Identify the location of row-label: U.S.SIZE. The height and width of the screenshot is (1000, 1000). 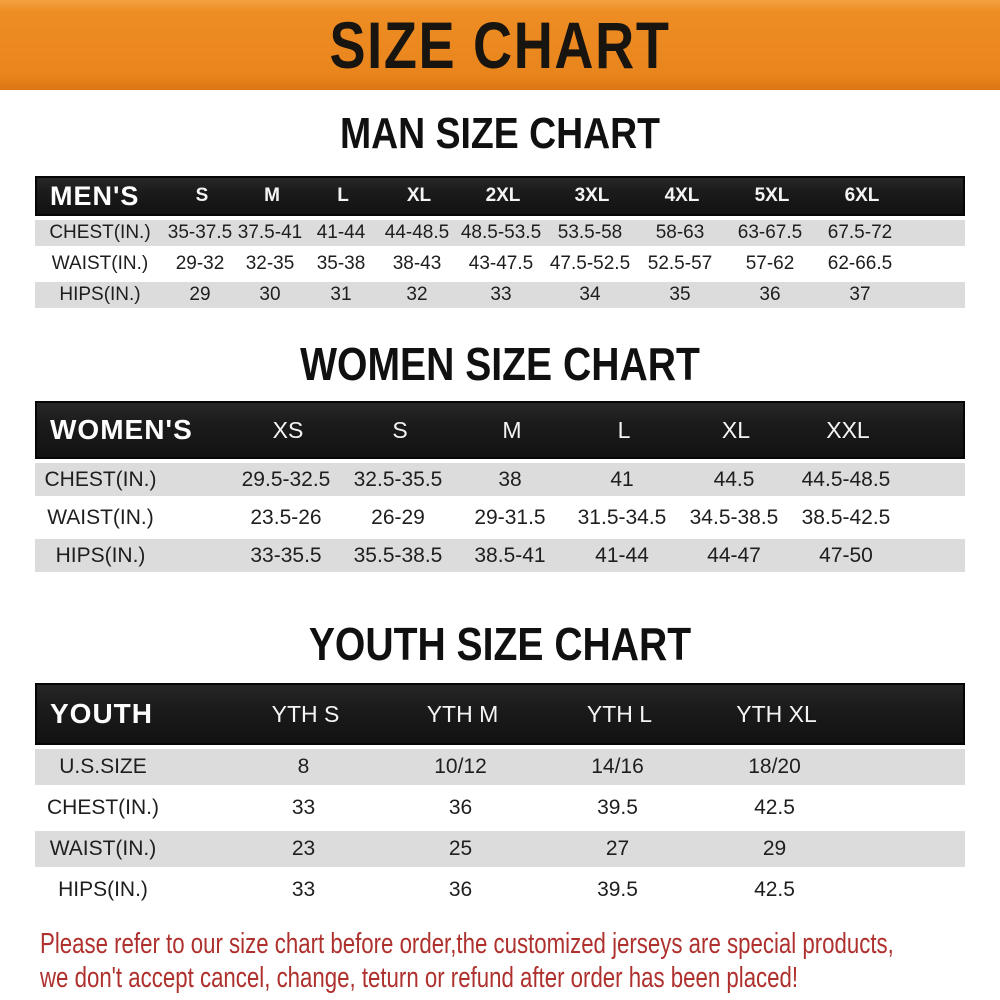
(103, 766).